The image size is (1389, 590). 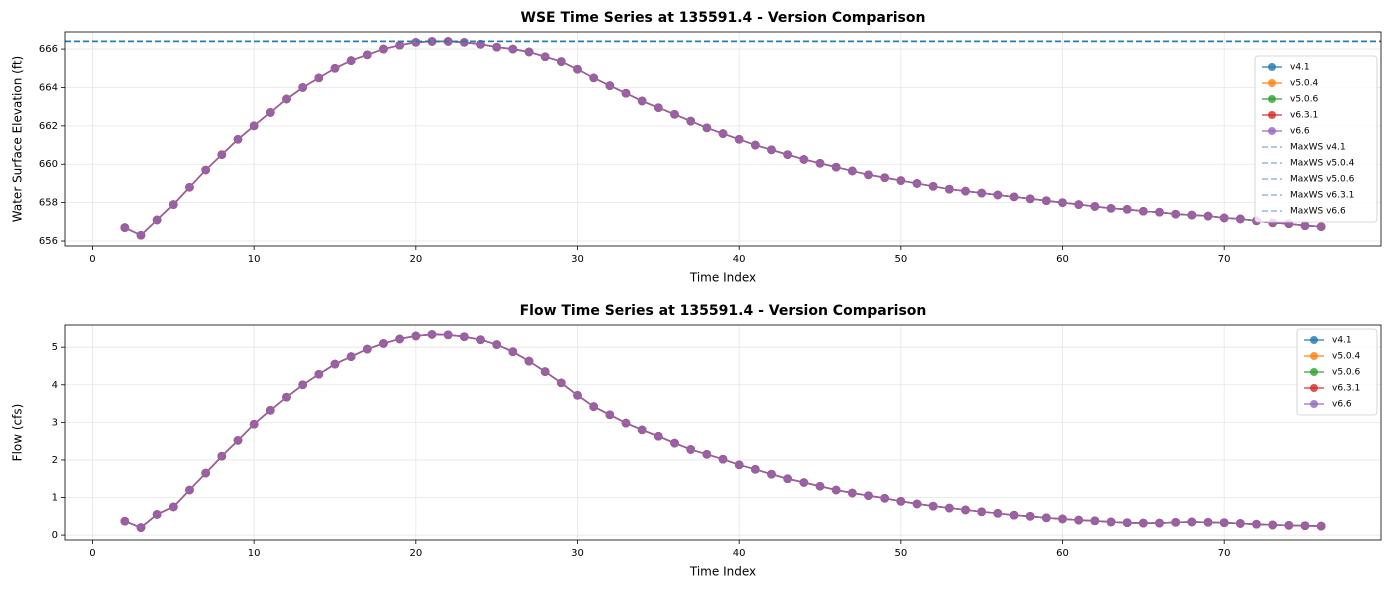 What do you see at coordinates (1337, 372) in the screenshot?
I see `legend-box` at bounding box center [1337, 372].